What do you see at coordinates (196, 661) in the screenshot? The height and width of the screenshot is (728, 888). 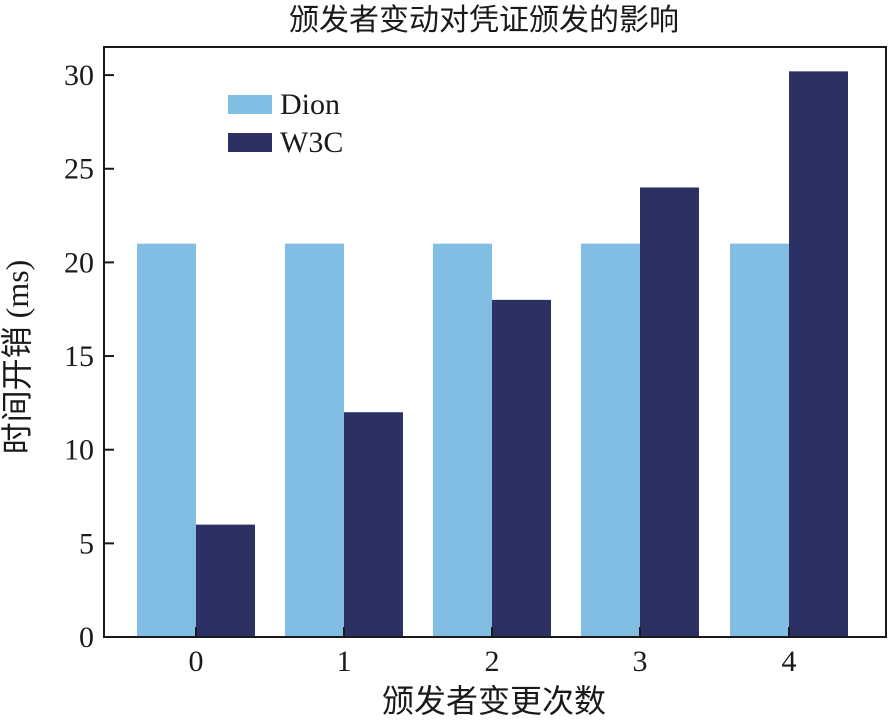 I see `x-tick-label: 0` at bounding box center [196, 661].